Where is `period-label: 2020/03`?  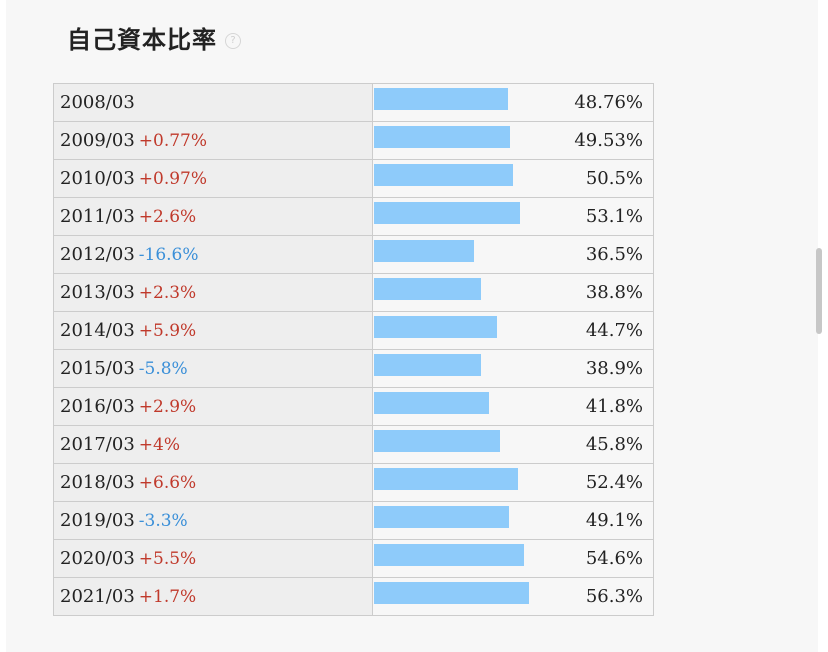
period-label: 2020/03 is located at coordinates (97, 558).